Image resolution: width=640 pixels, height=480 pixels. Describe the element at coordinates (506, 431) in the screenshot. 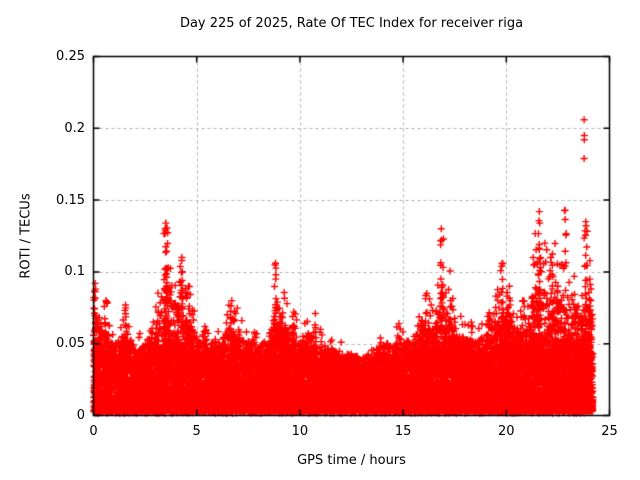

I see `x-tick-label: 20` at that location.